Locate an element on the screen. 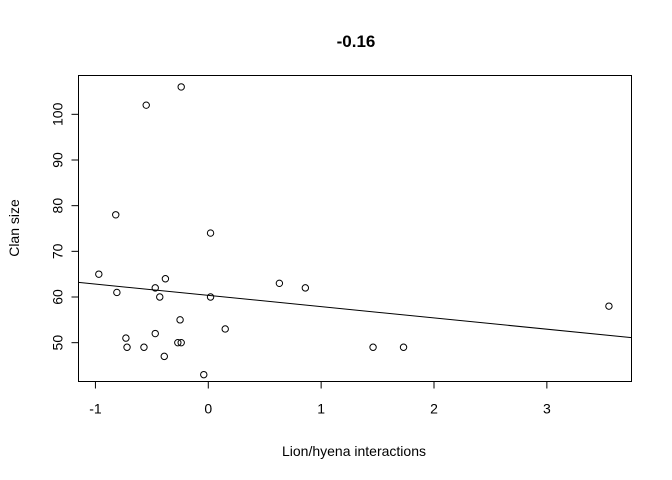 This screenshot has height=480, width=672. y-tick-label: 90 is located at coordinates (58, 160).